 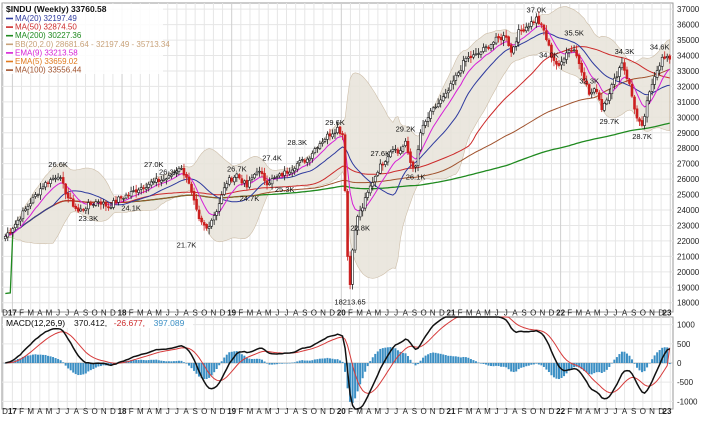 What do you see at coordinates (250, 313) in the screenshot?
I see `price-x-tick-label: M` at bounding box center [250, 313].